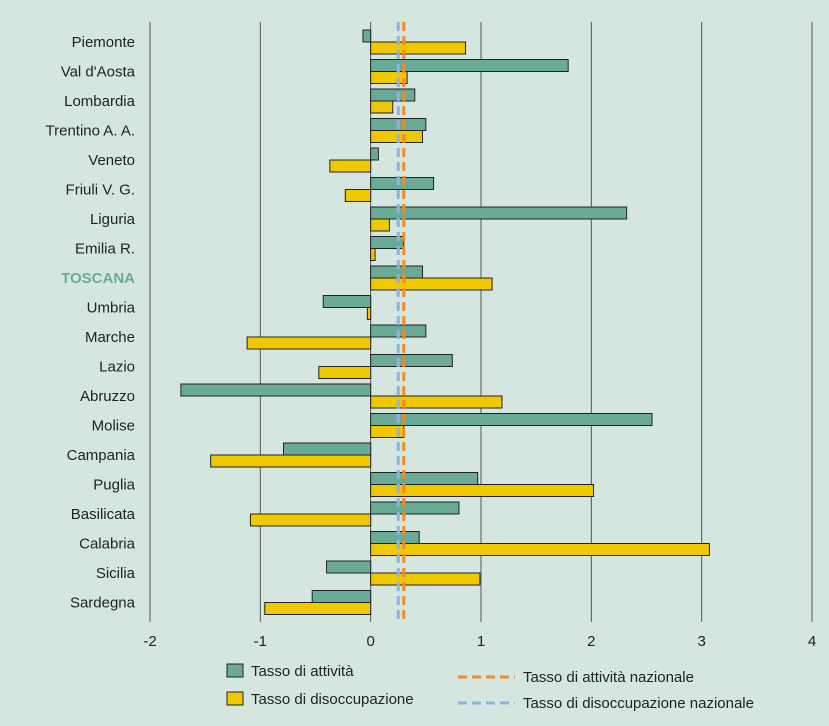 The image size is (829, 726). What do you see at coordinates (701, 641) in the screenshot?
I see `x-tick-label: 3` at bounding box center [701, 641].